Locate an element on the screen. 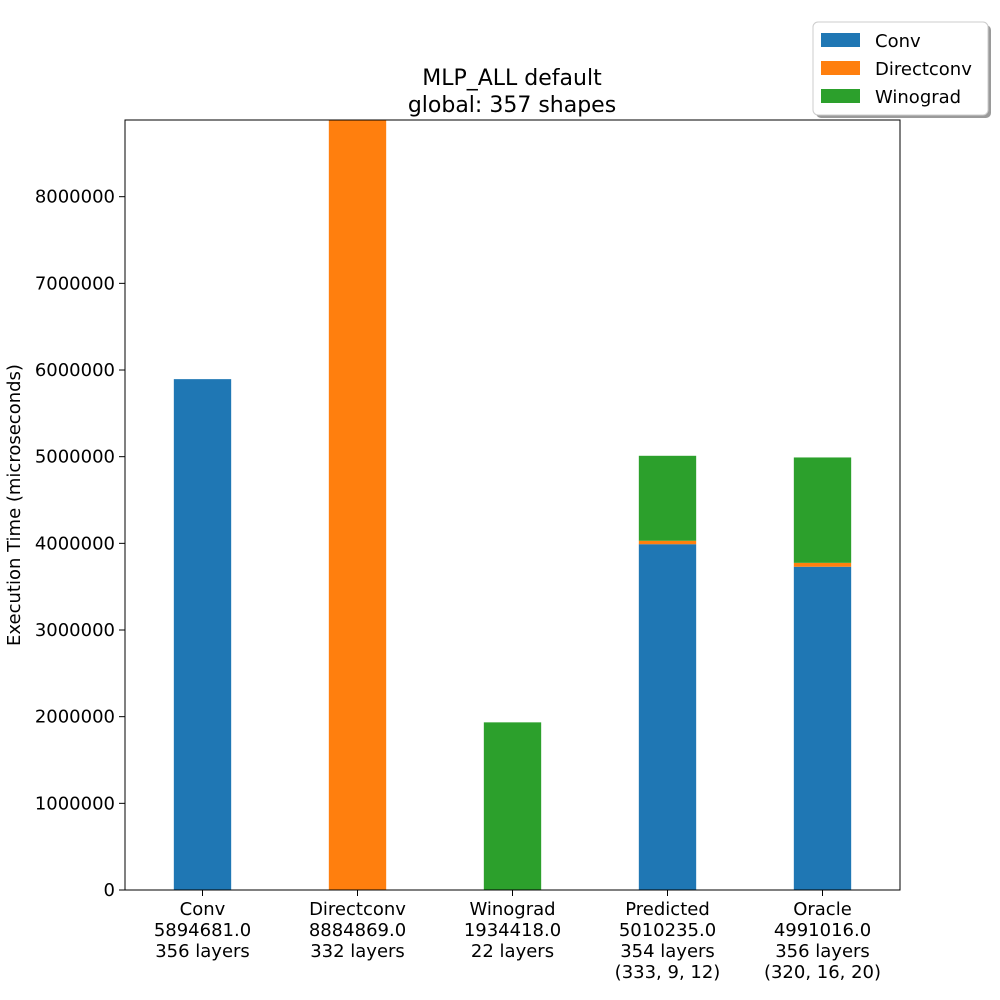 This screenshot has height=1000, width=1000. bar-directconv-directconv is located at coordinates (357, 505).